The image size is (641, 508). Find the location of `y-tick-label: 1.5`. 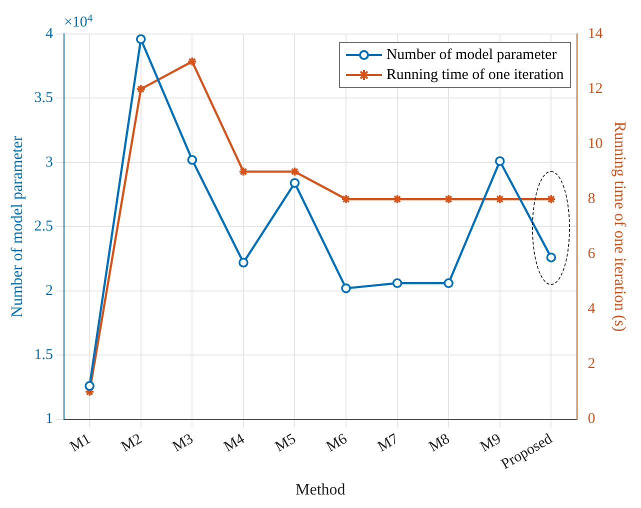

y-tick-label: 1.5 is located at coordinates (43, 355).